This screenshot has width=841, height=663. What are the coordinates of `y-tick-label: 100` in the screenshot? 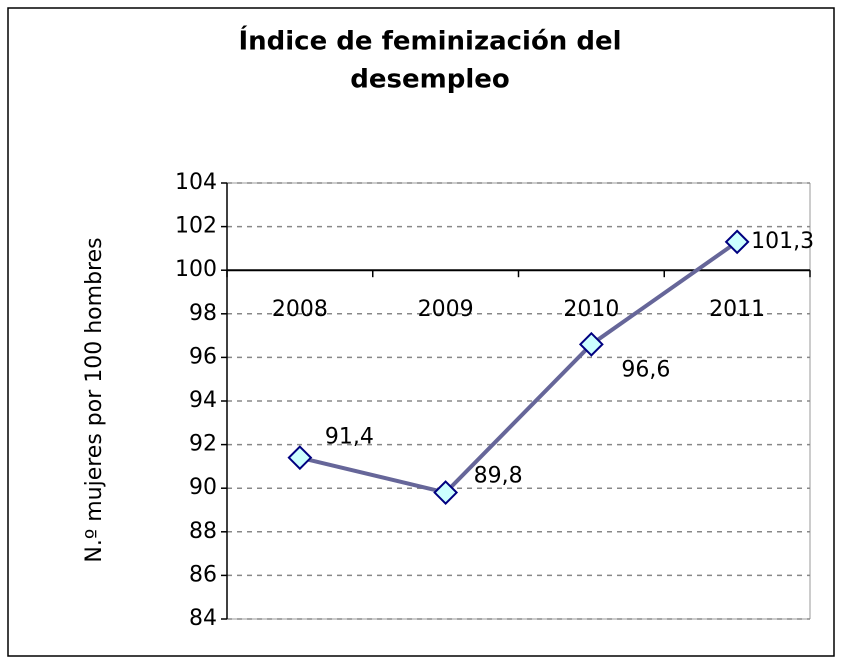 It's located at (196, 269).